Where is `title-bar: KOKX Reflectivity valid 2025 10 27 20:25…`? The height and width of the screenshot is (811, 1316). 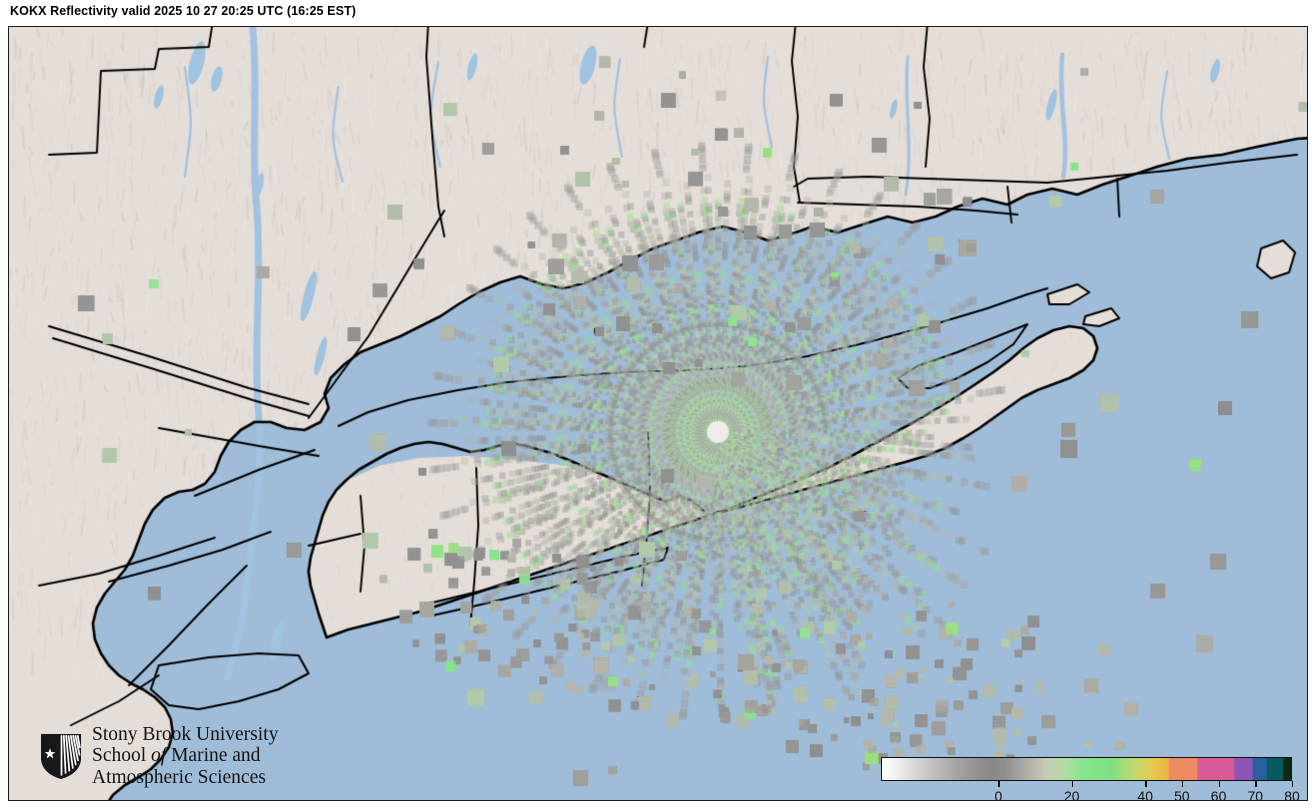 title-bar: KOKX Reflectivity valid 2025 10 27 20:25… is located at coordinates (658, 13).